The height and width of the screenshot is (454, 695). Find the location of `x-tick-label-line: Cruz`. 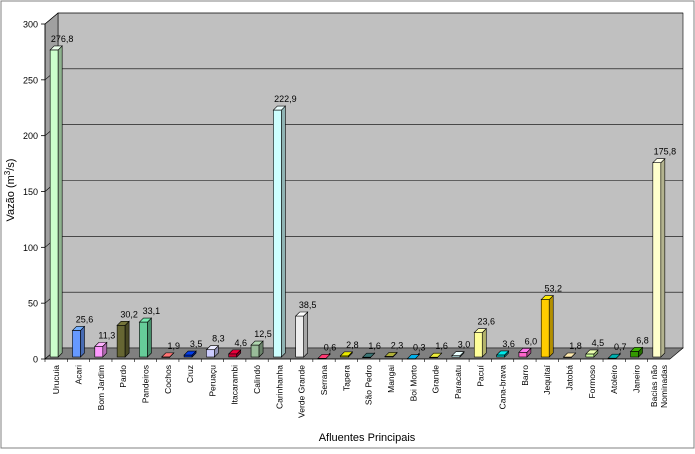

x-tick-label-line: Cruz is located at coordinates (190, 374).